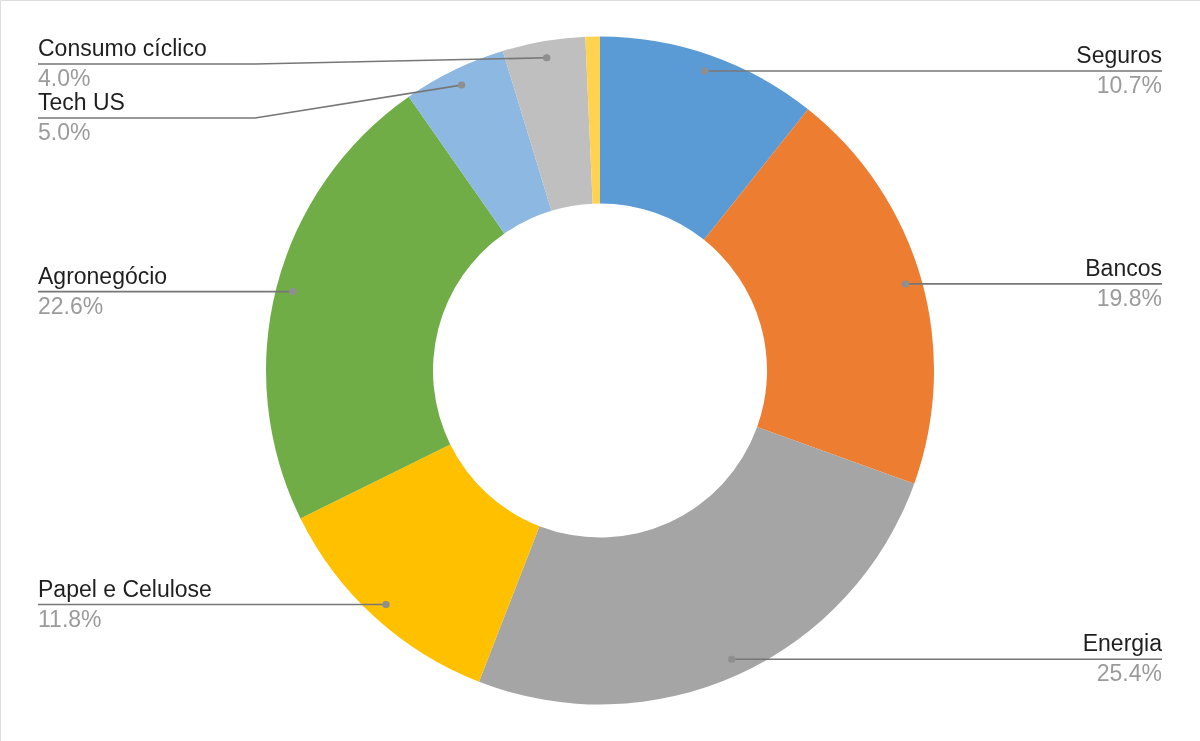 This screenshot has height=741, width=1200. Describe the element at coordinates (64, 78) in the screenshot. I see `data-label: 4.0%` at that location.